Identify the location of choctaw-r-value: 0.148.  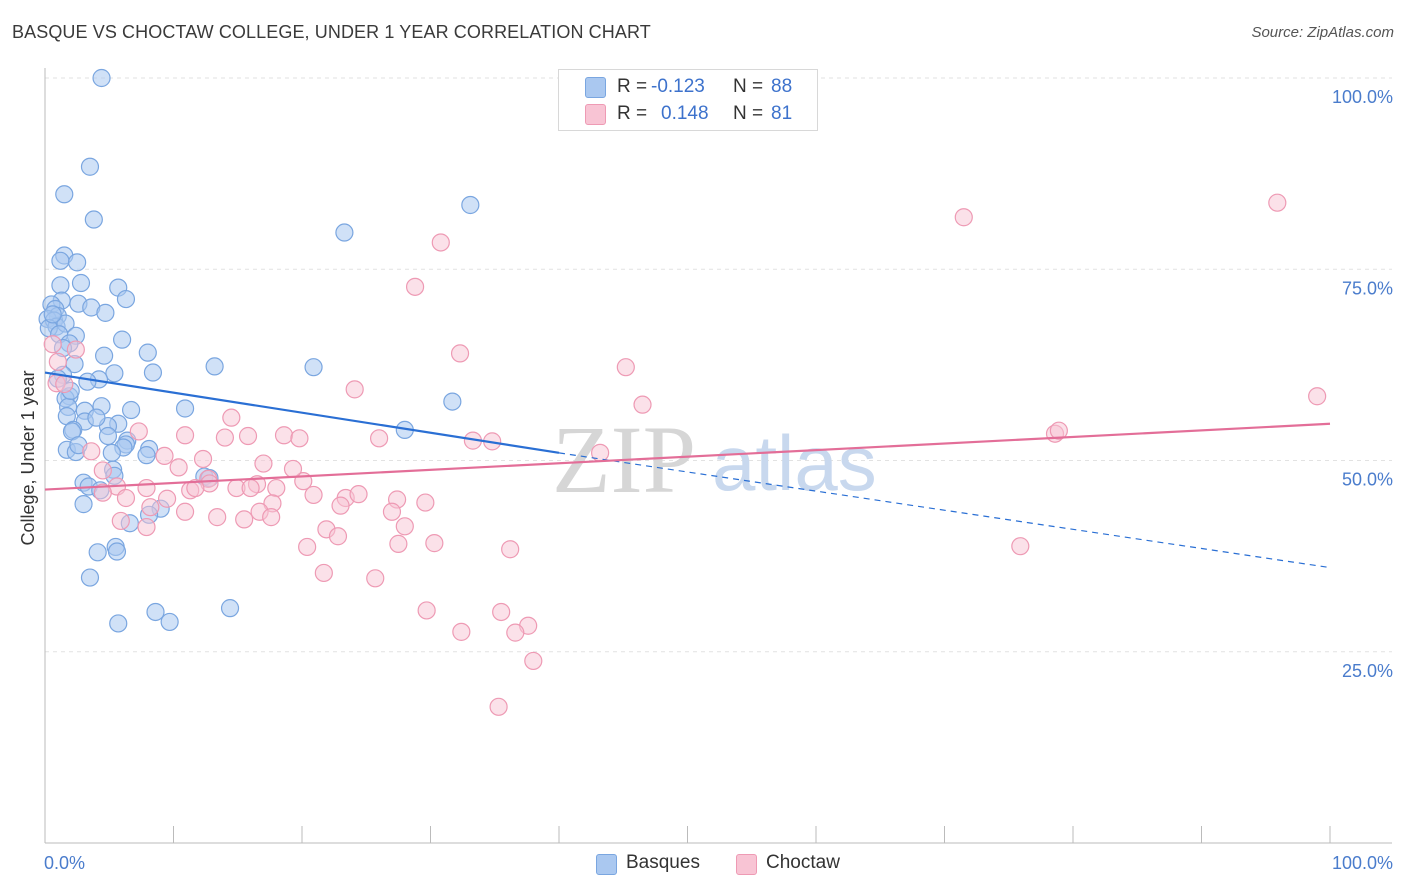
(685, 113).